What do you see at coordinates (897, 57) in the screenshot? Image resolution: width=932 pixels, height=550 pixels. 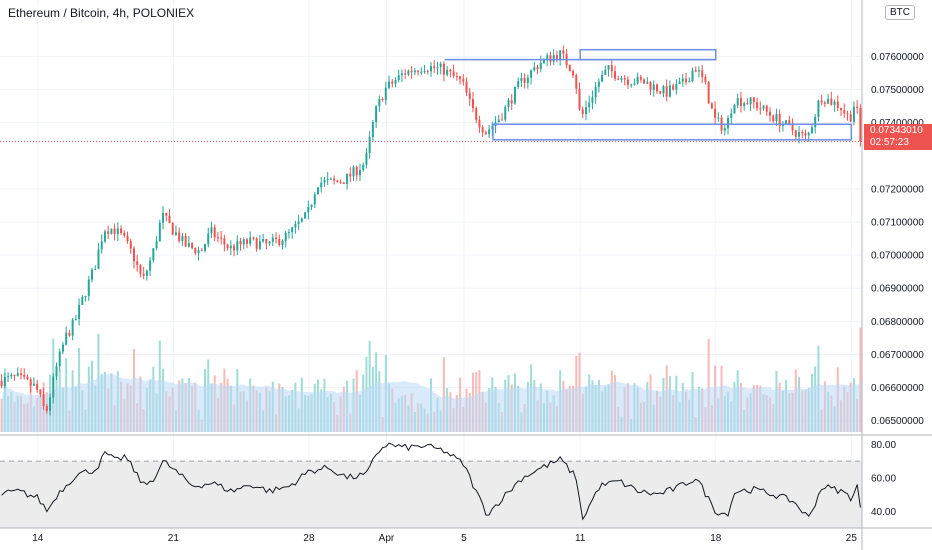 I see `price-tick-label: 0.07600000` at bounding box center [897, 57].